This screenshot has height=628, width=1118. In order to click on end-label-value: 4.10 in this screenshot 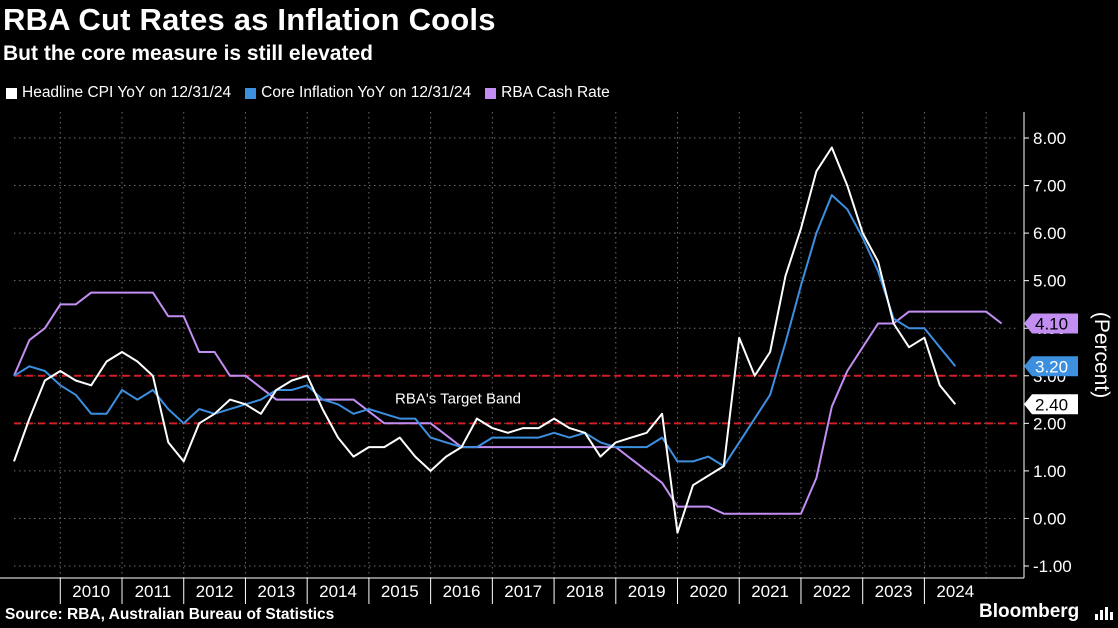, I will do `click(1051, 323)`.